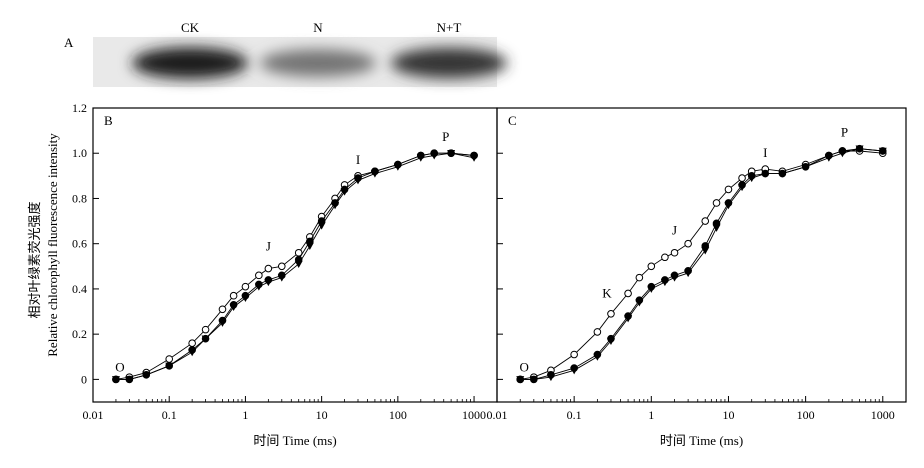 The height and width of the screenshot is (468, 924). Describe the element at coordinates (79, 108) in the screenshot. I see `panel-b-y-tick-label: 1.2` at that location.